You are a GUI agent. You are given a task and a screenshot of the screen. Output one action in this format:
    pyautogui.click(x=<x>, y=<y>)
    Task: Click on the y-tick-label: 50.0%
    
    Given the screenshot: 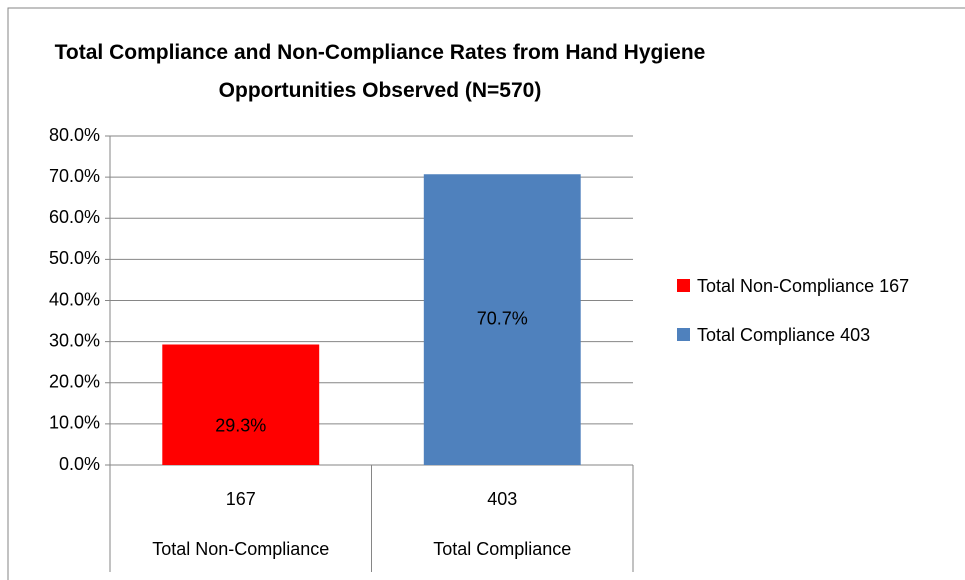 What is the action you would take?
    pyautogui.click(x=74, y=258)
    